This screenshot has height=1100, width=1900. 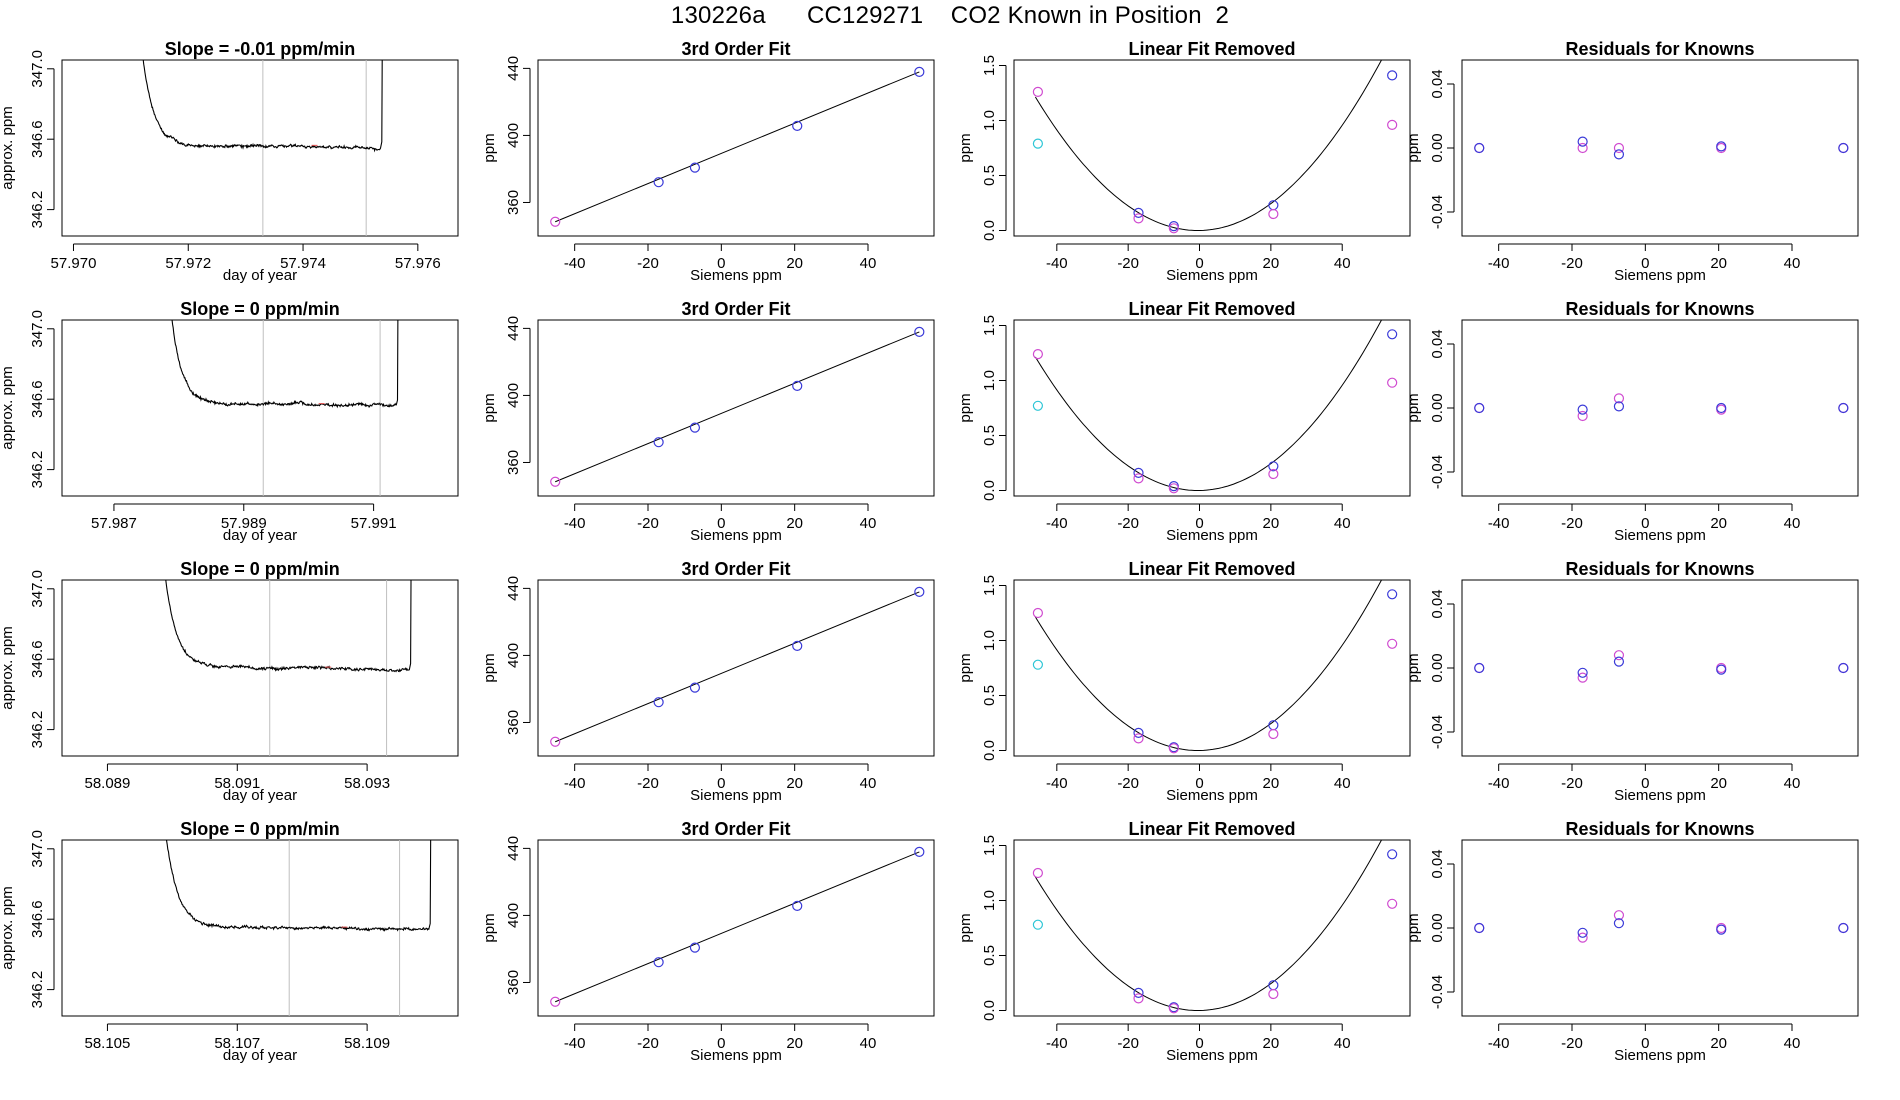 What do you see at coordinates (107, 783) in the screenshot?
I see `x-tick-label: 58.089` at bounding box center [107, 783].